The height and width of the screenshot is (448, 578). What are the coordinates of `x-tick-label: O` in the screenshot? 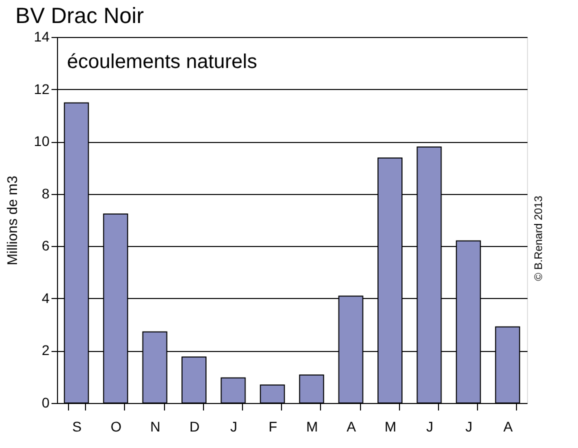 It's located at (116, 426).